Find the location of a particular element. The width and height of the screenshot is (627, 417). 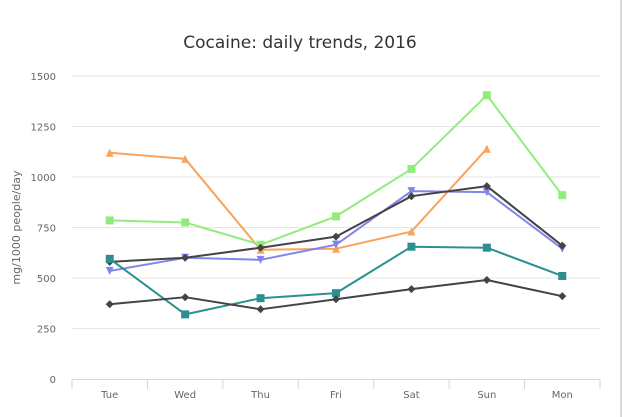

y-tick-label: 500 is located at coordinates (46, 279).